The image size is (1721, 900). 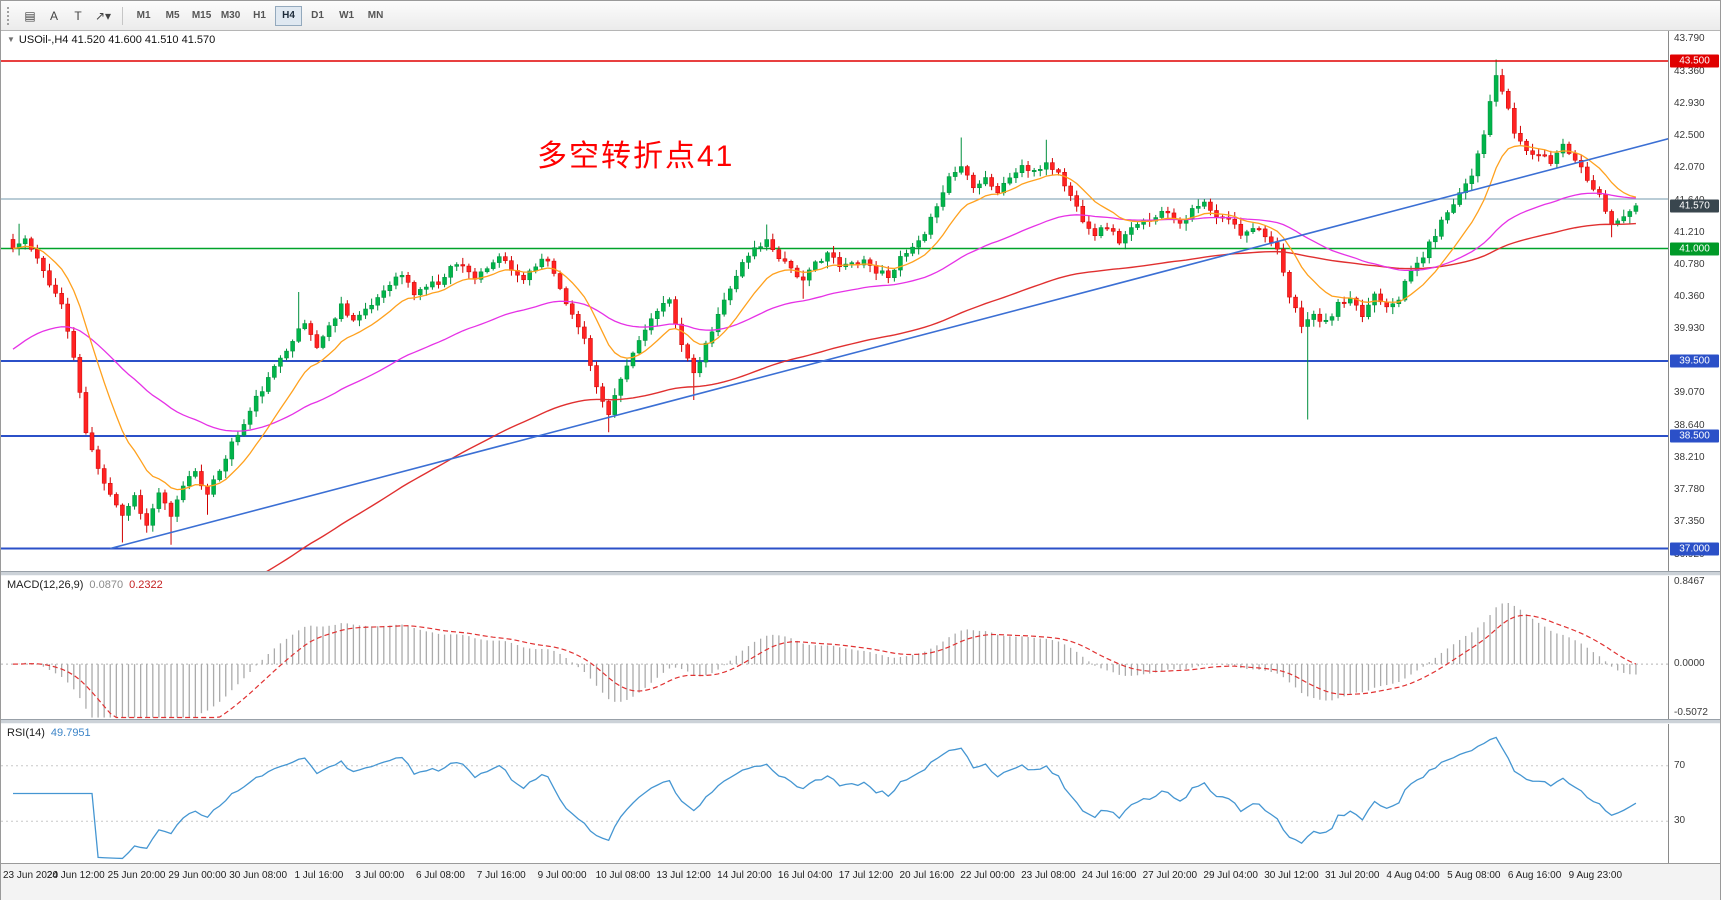 I want to click on collapse-icon: ▼, so click(x=11, y=39).